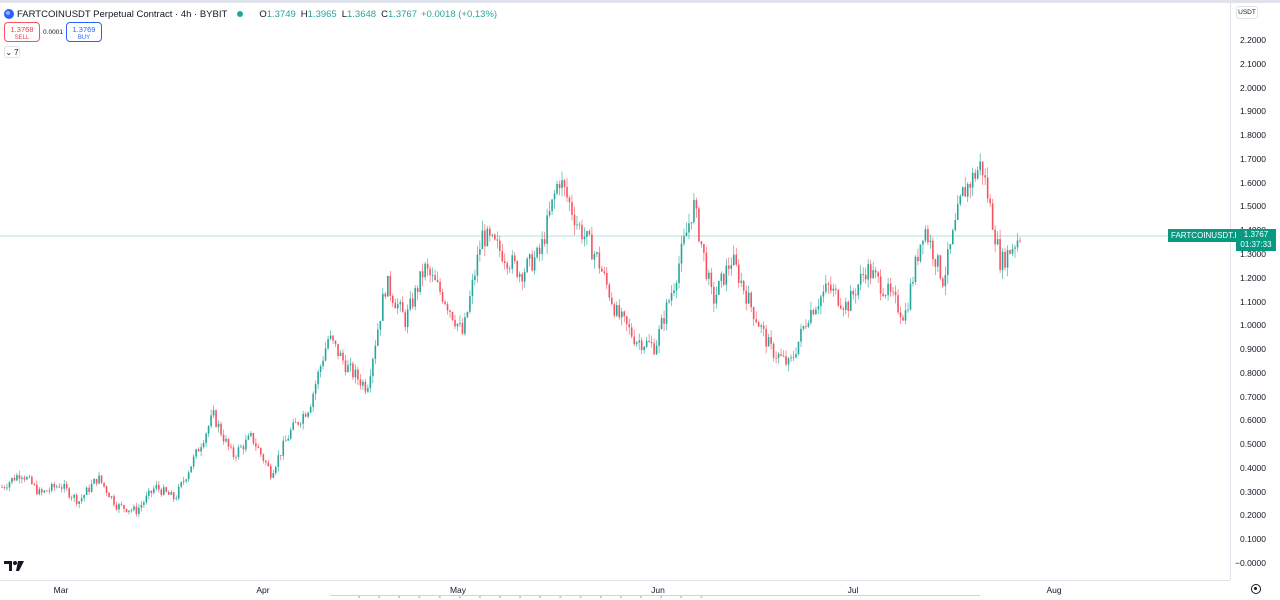 The image size is (1280, 600). I want to click on indicators-count: 7, so click(16, 52).